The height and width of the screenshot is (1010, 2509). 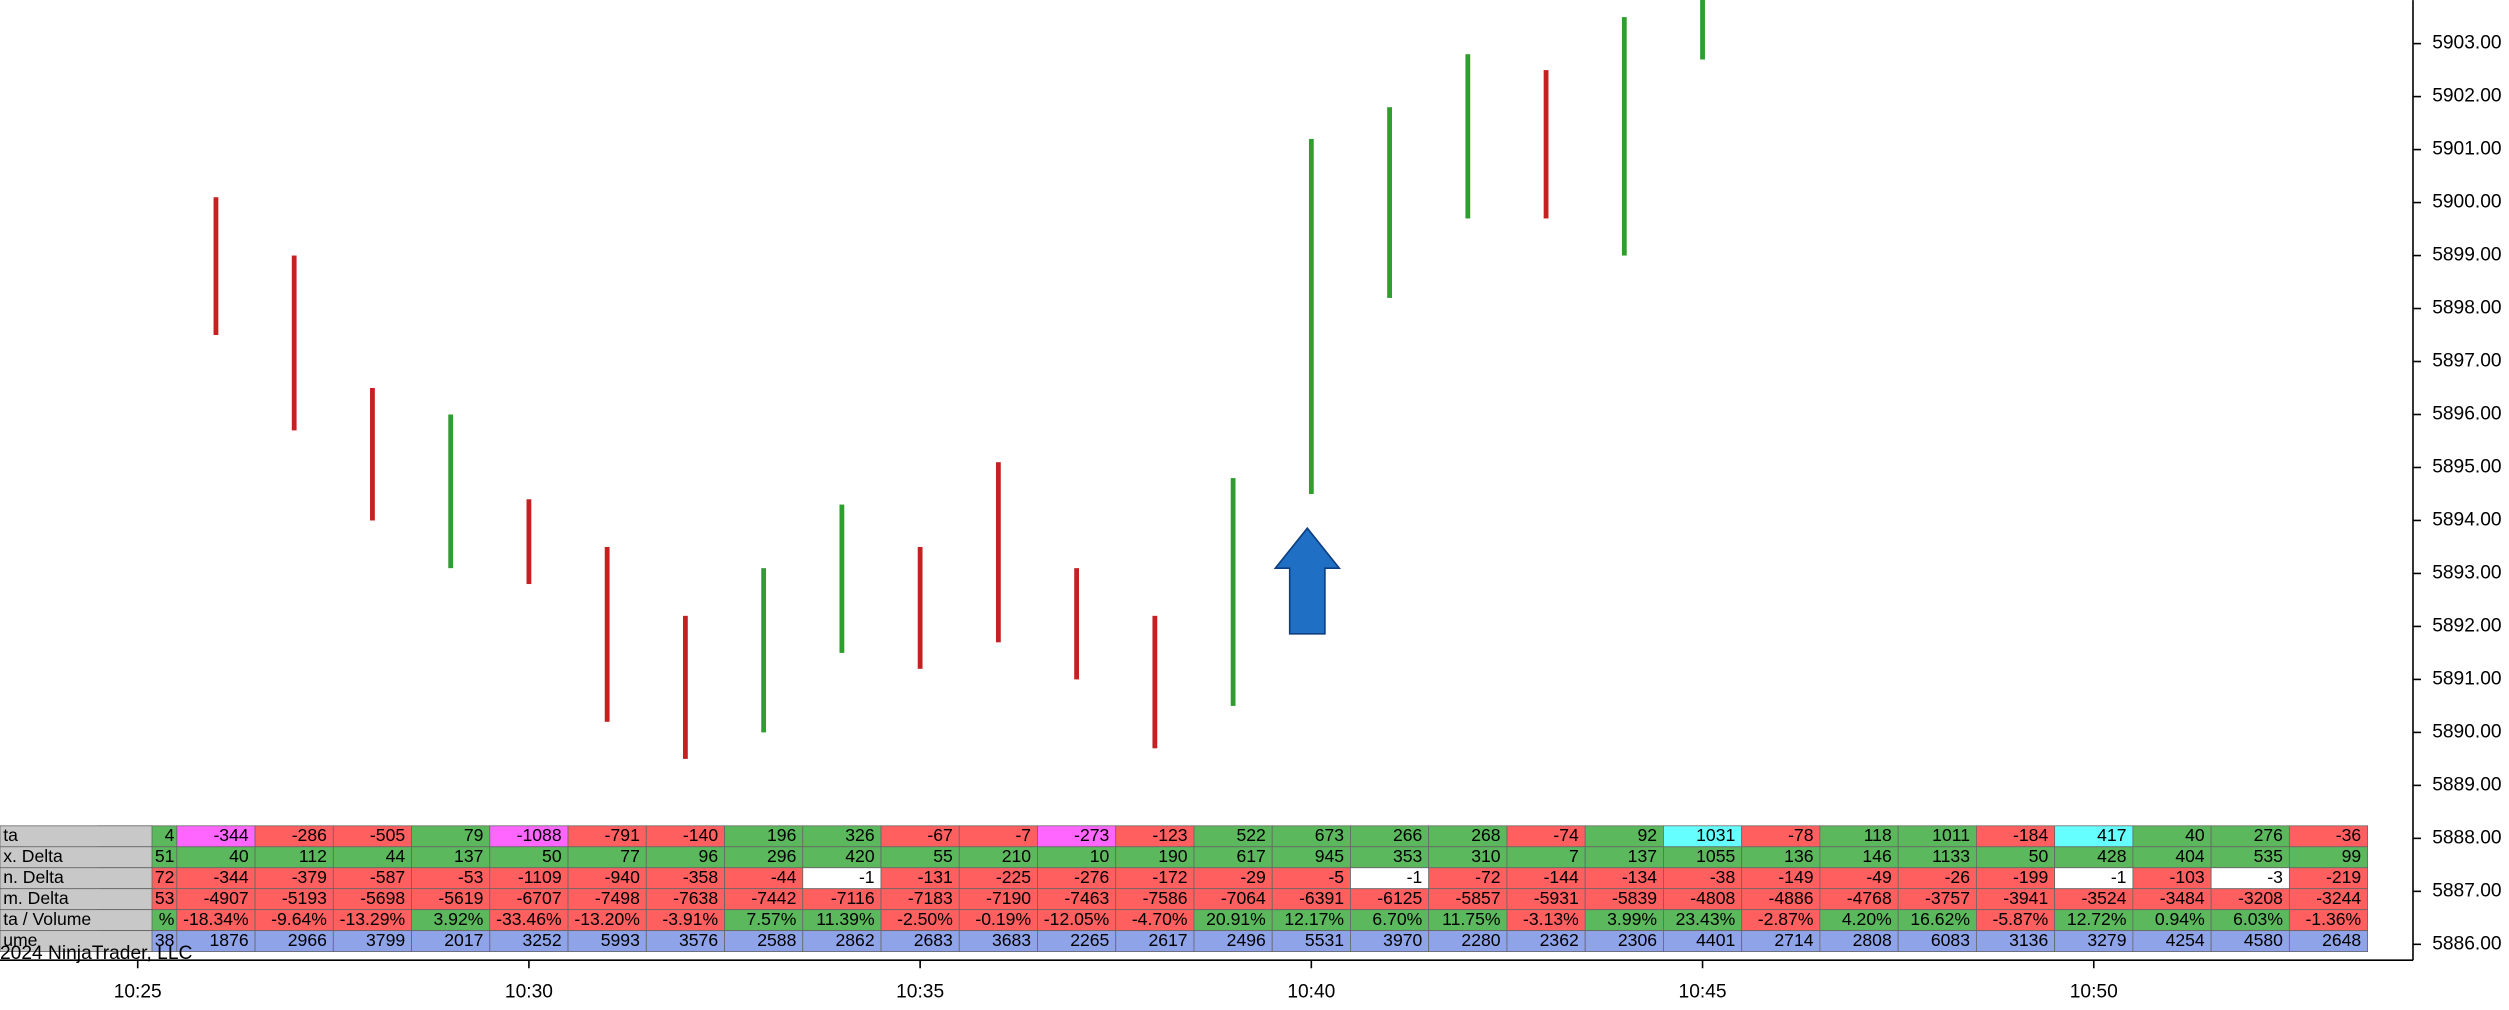 What do you see at coordinates (1723, 877) in the screenshot?
I see `table-cell-text: -38` at bounding box center [1723, 877].